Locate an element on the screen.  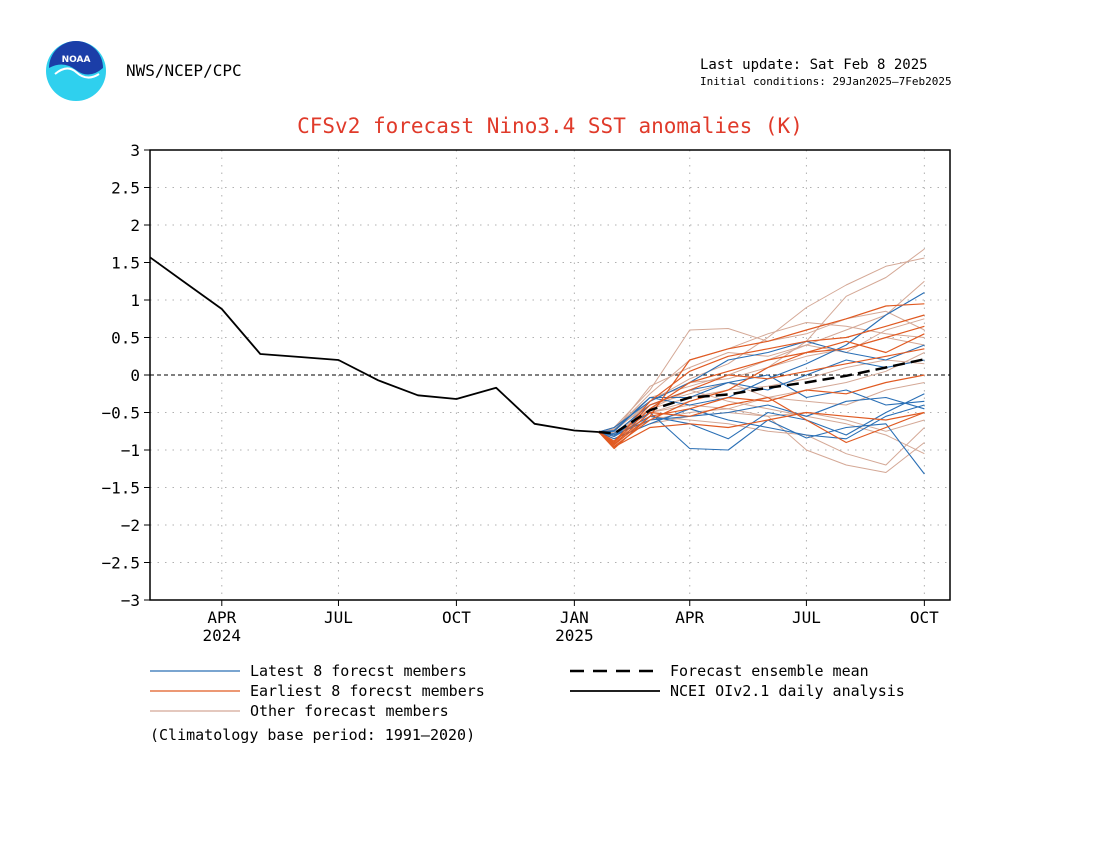
y-tick-label: 0.5 is located at coordinates (125, 338).